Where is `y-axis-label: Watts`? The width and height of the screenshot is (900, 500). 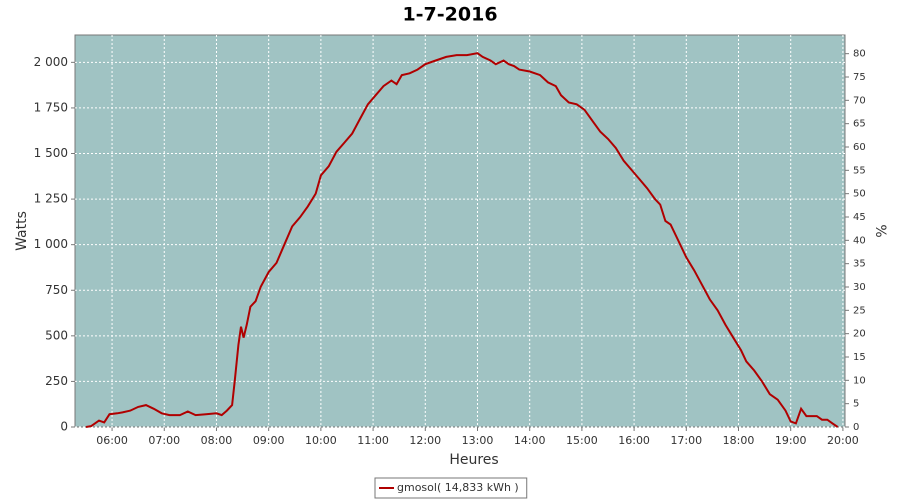
y-axis-label: Watts is located at coordinates (22, 231).